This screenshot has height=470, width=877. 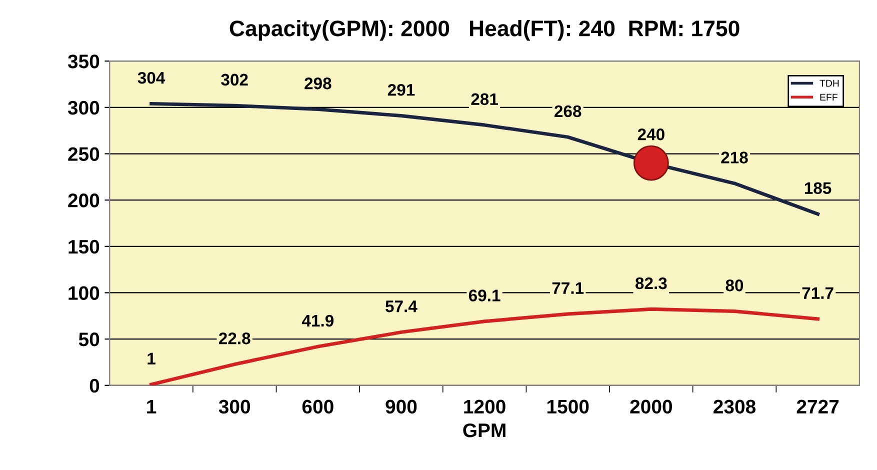 I want to click on x-tick-label: 1, so click(x=151, y=407).